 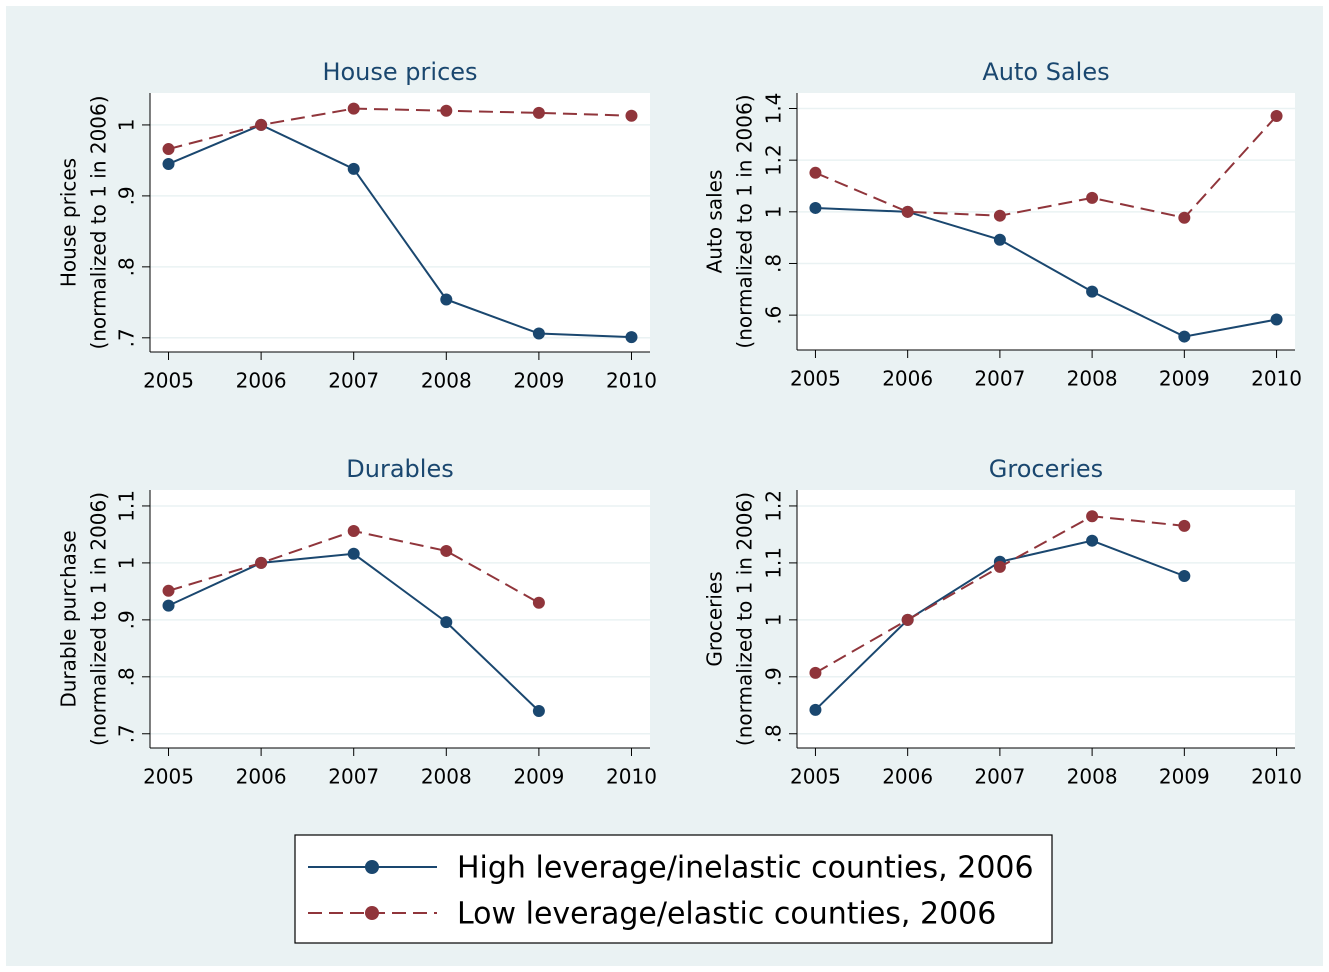 I want to click on y-axis-label: Durable purchase, so click(x=69, y=618).